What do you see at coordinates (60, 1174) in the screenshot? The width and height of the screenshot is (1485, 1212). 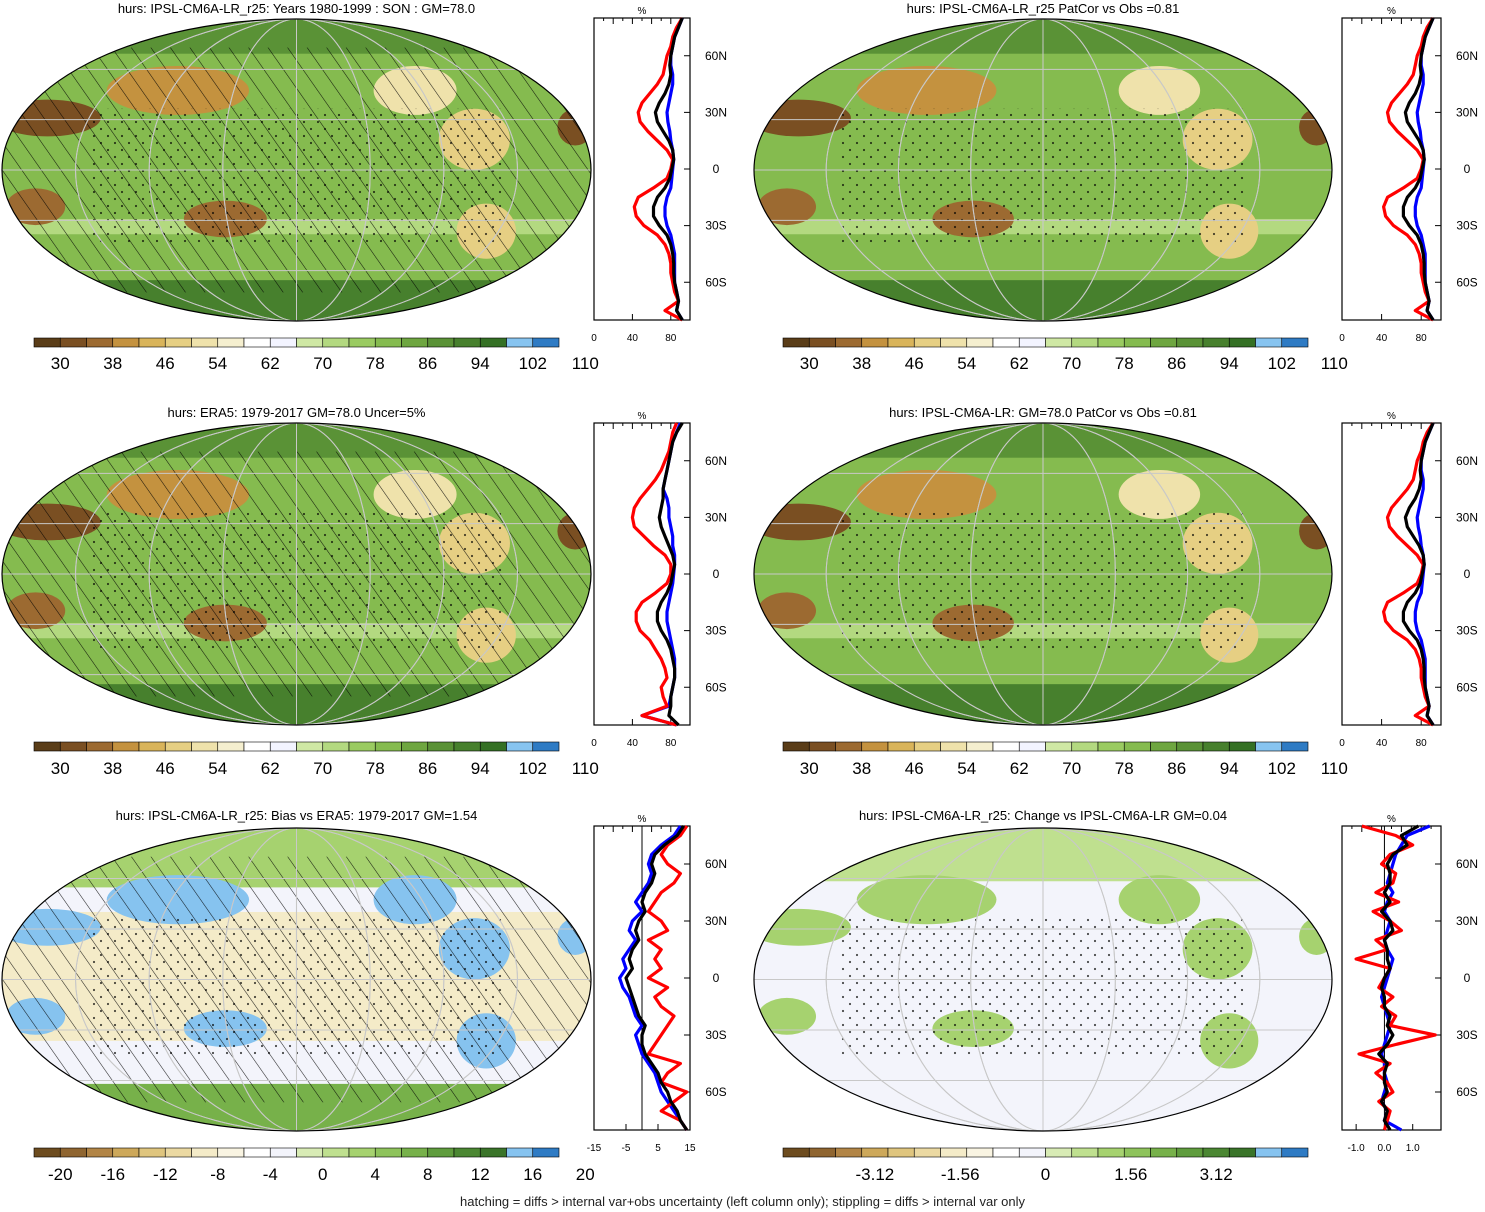 I see `colorbar-label: -20` at bounding box center [60, 1174].